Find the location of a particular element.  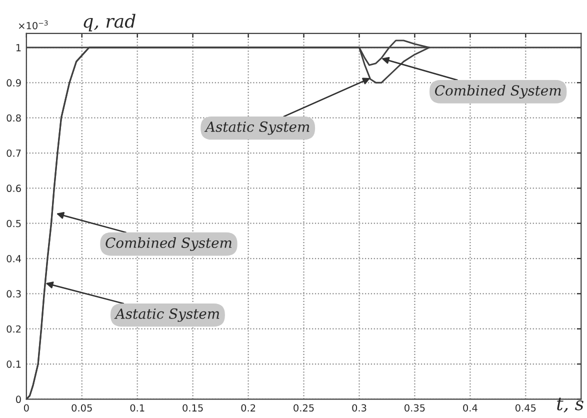

x-axis-title: t, s is located at coordinates (570, 405).